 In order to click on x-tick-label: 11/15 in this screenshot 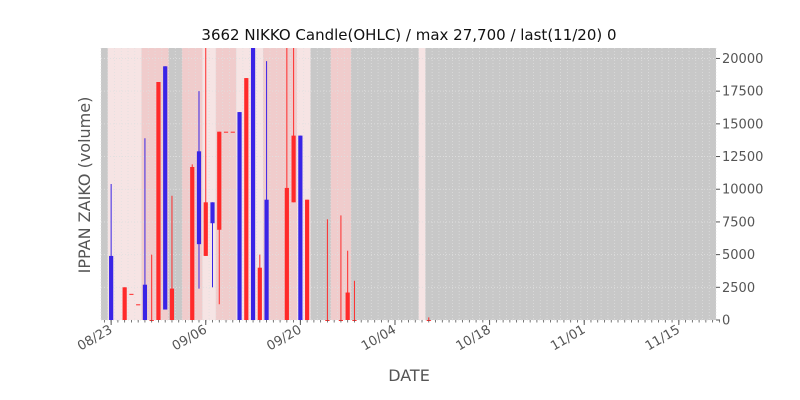, I will do `click(663, 338)`.